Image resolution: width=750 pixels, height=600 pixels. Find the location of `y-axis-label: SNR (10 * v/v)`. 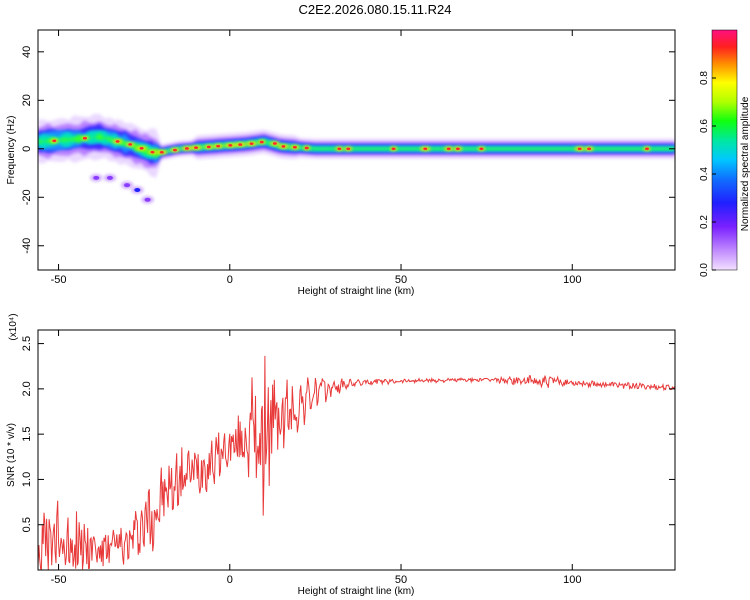

y-axis-label: SNR (10 * v/v) is located at coordinates (11, 455).